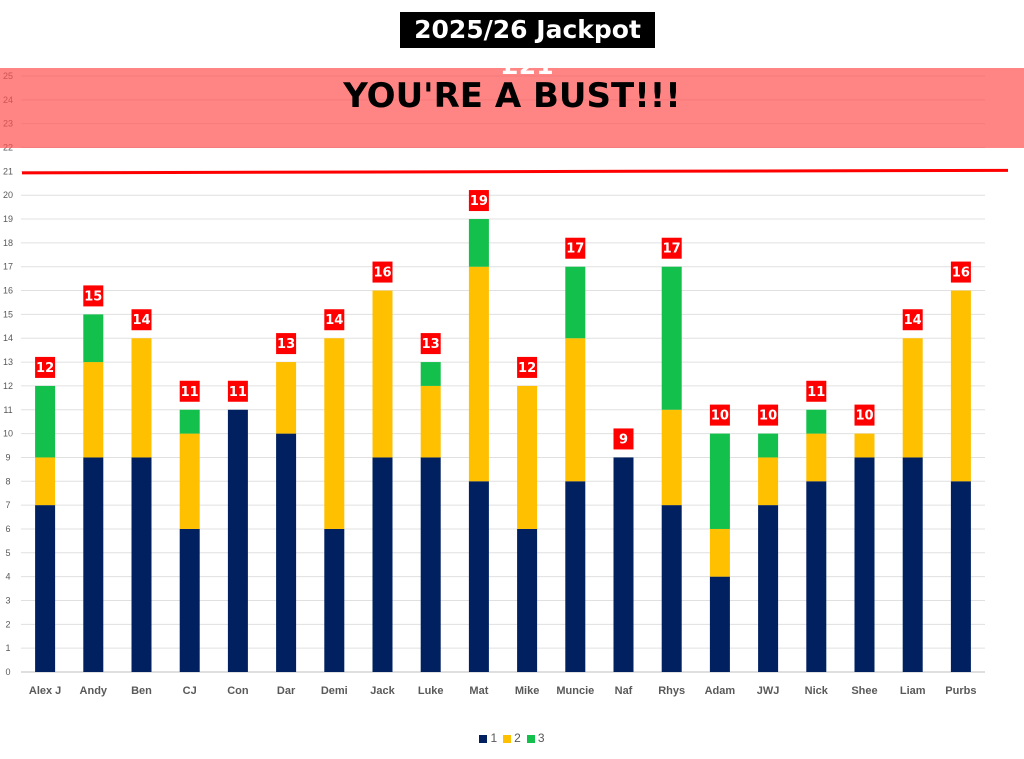 This screenshot has height=759, width=1024. Describe the element at coordinates (575, 691) in the screenshot. I see `x-tick-label: Muncie` at that location.